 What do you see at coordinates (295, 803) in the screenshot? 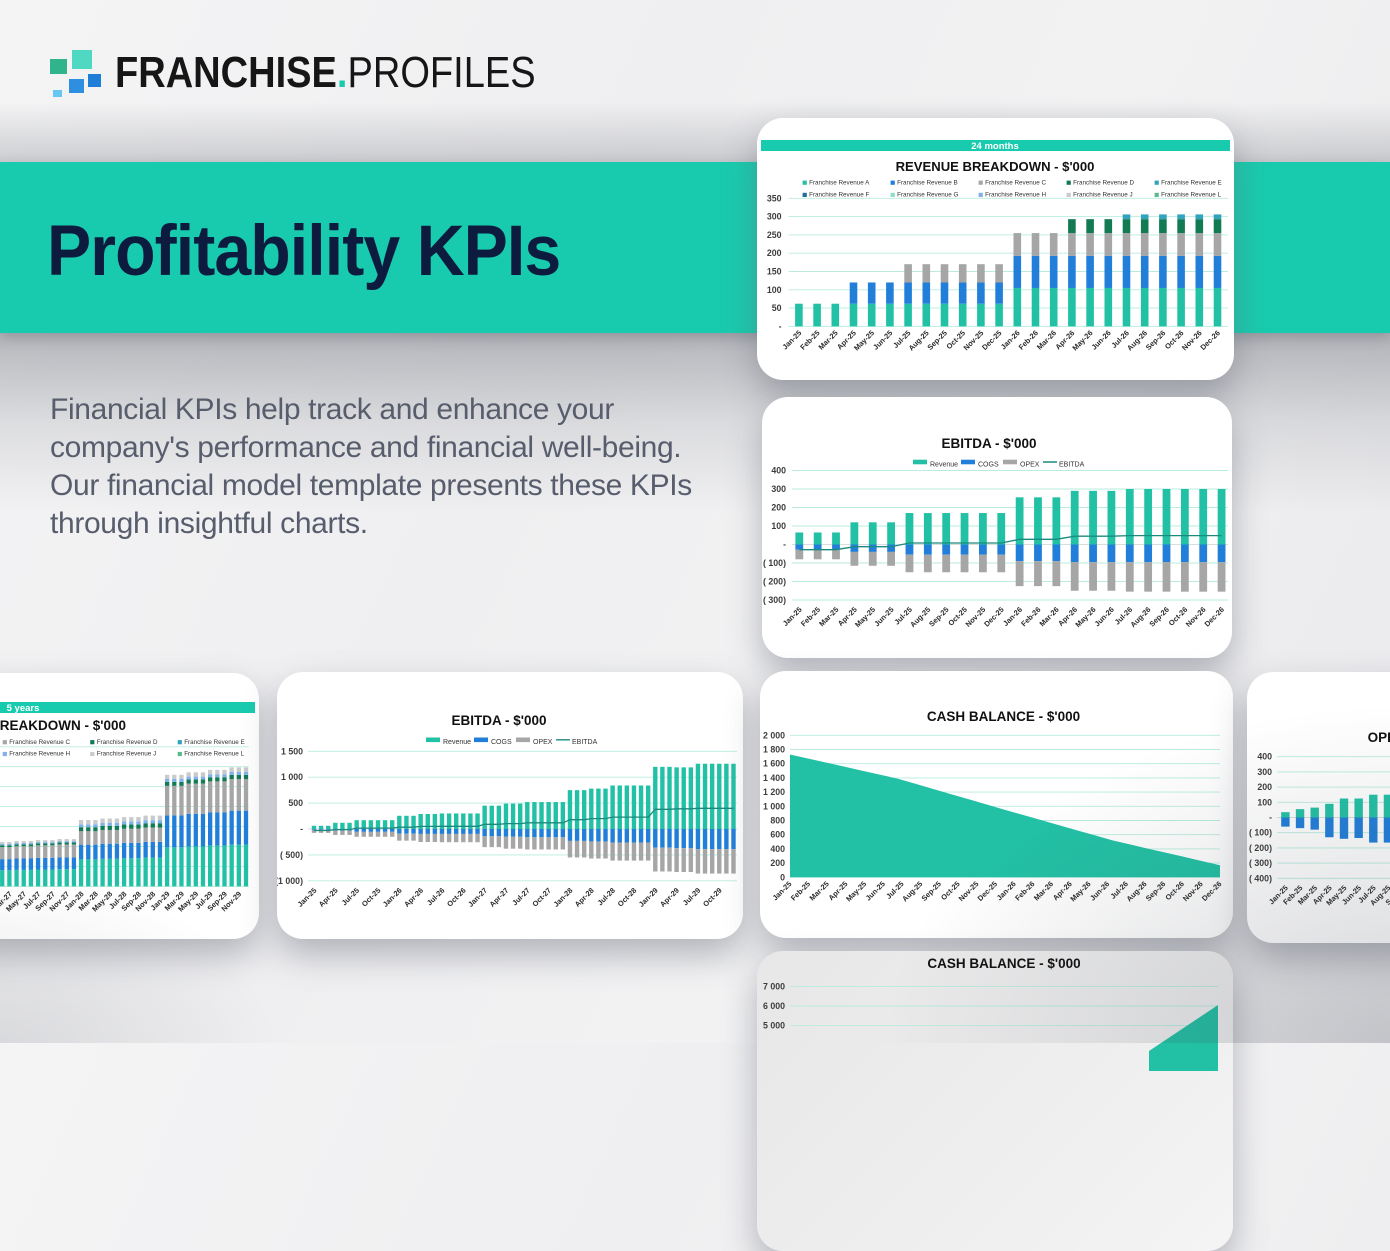
I see `svg-text: 500` at bounding box center [295, 803].